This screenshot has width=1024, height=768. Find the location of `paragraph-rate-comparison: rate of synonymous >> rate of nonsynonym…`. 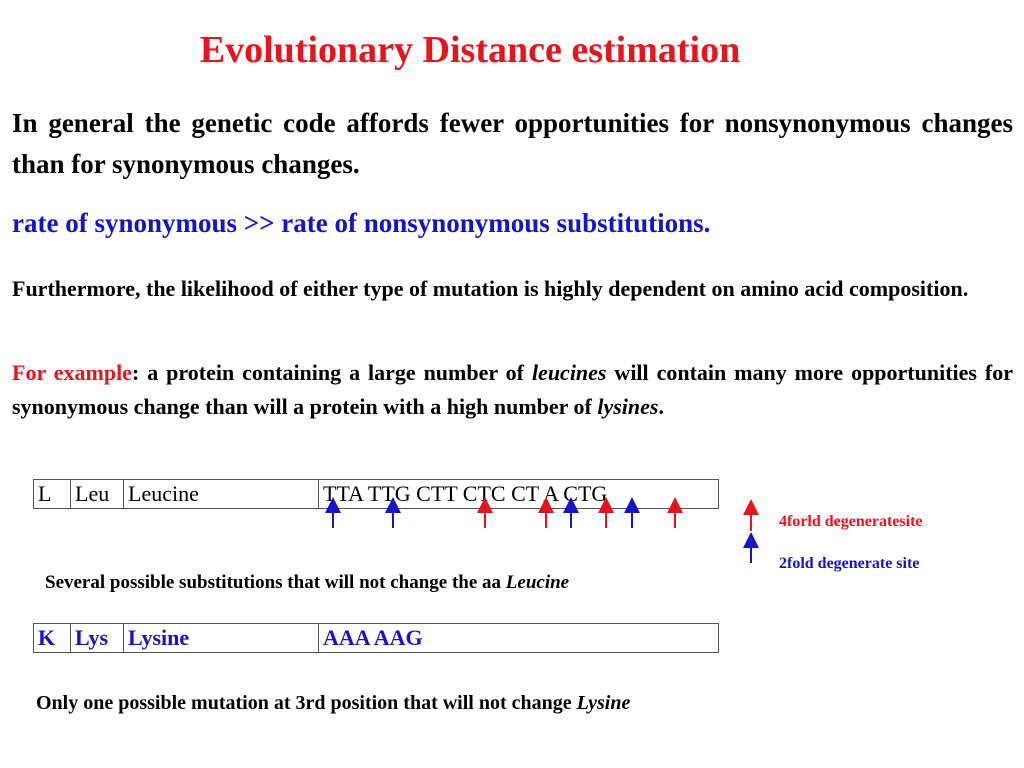

paragraph-rate-comparison: rate of synonymous >> rate of nonsynonym… is located at coordinates (361, 223).